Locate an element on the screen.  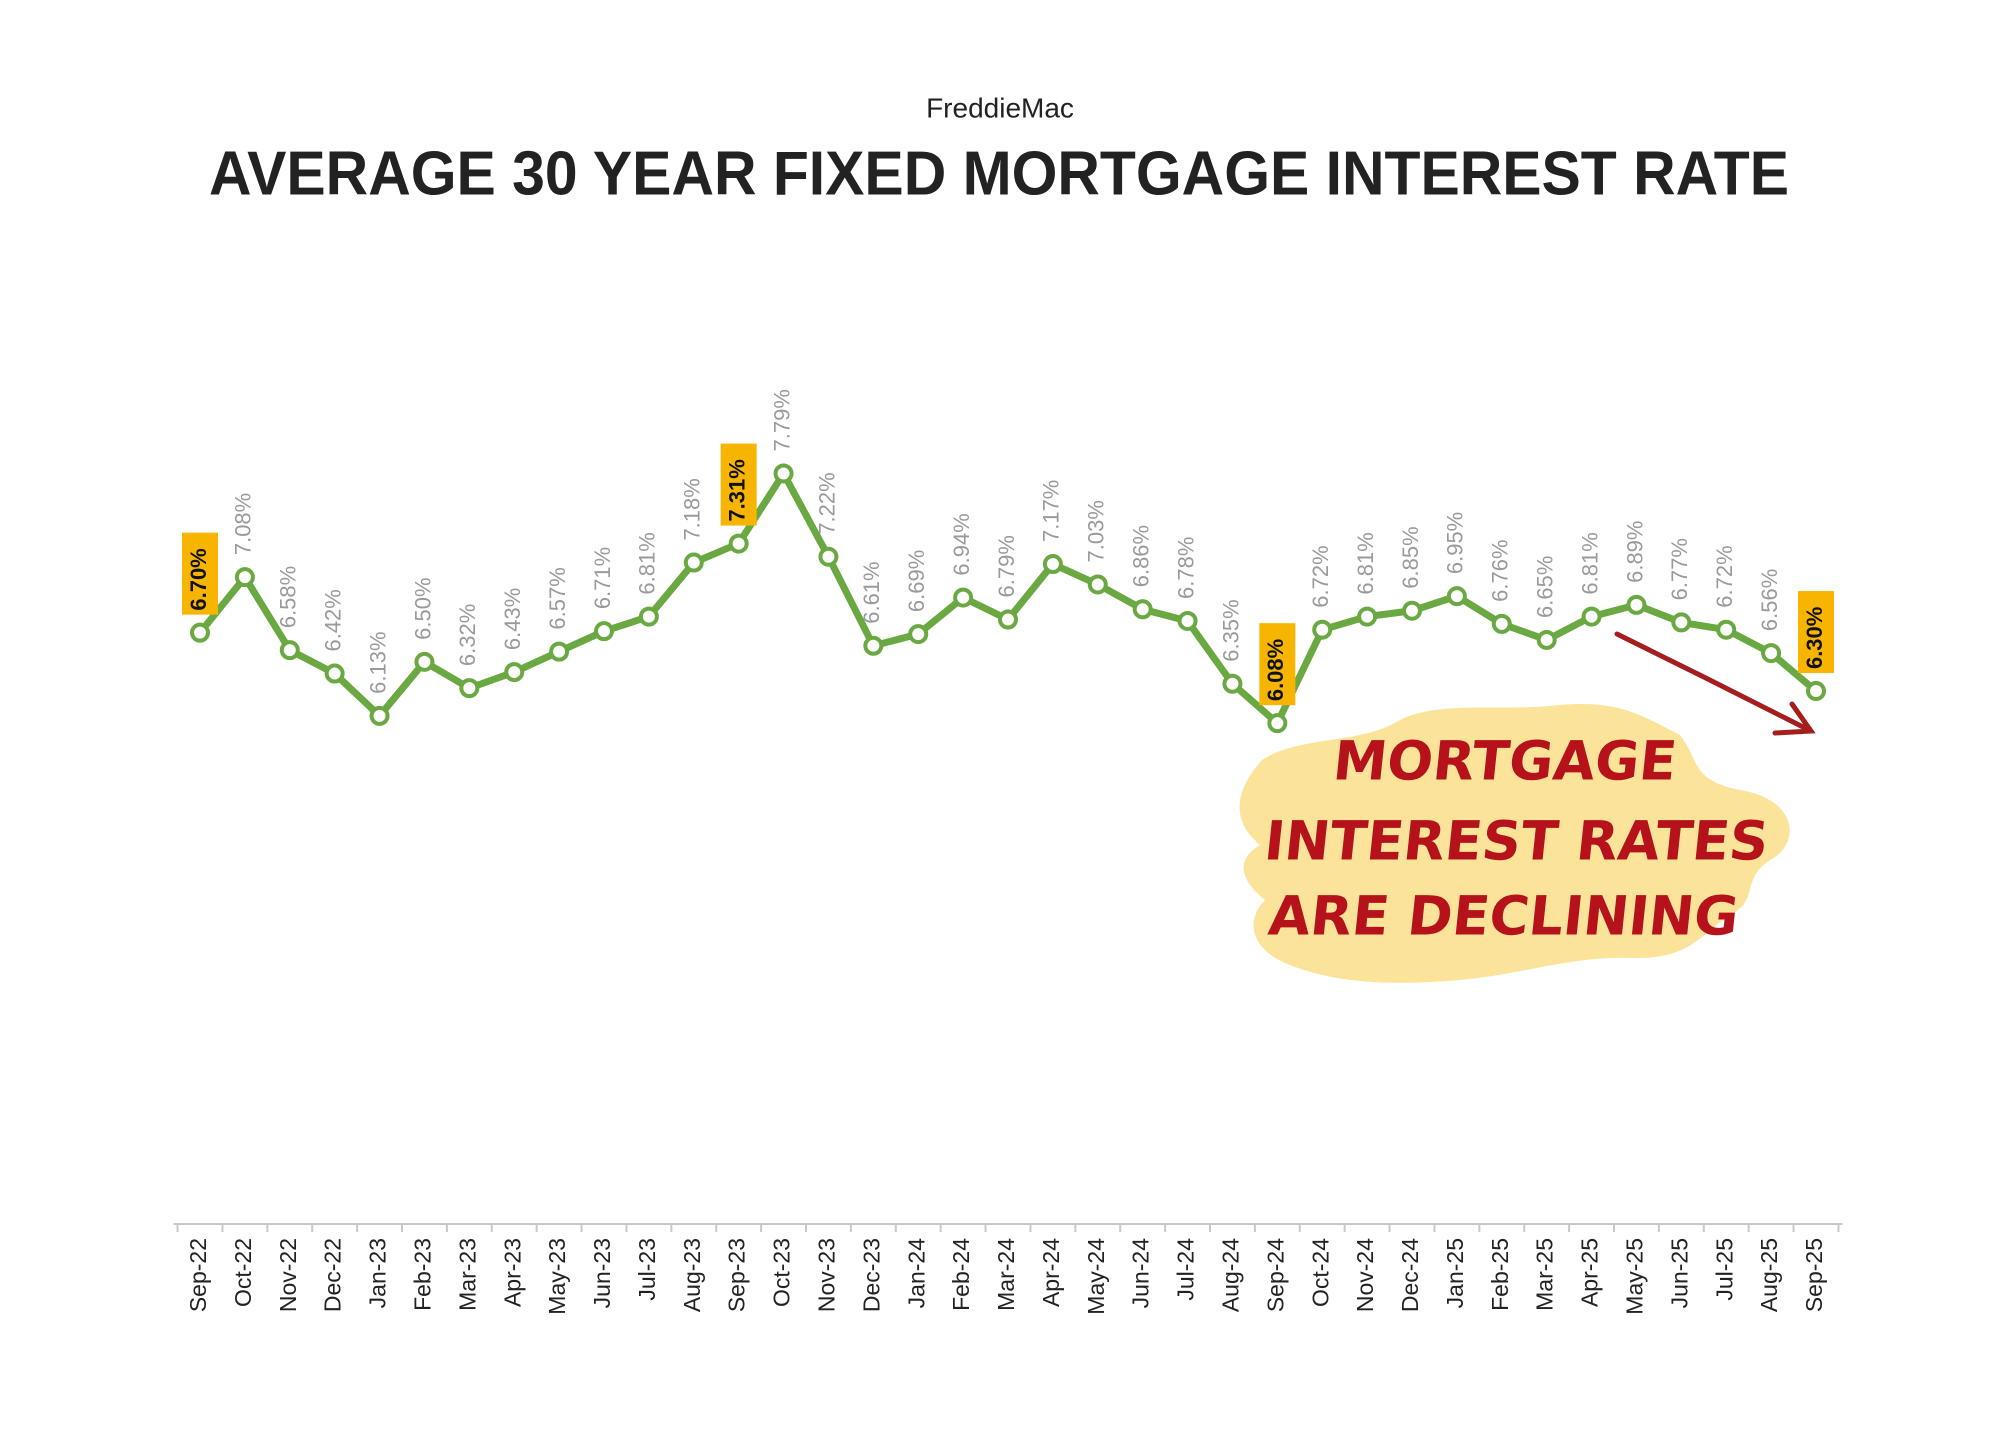
x-tick-label: Nov-22 is located at coordinates (288, 1275).